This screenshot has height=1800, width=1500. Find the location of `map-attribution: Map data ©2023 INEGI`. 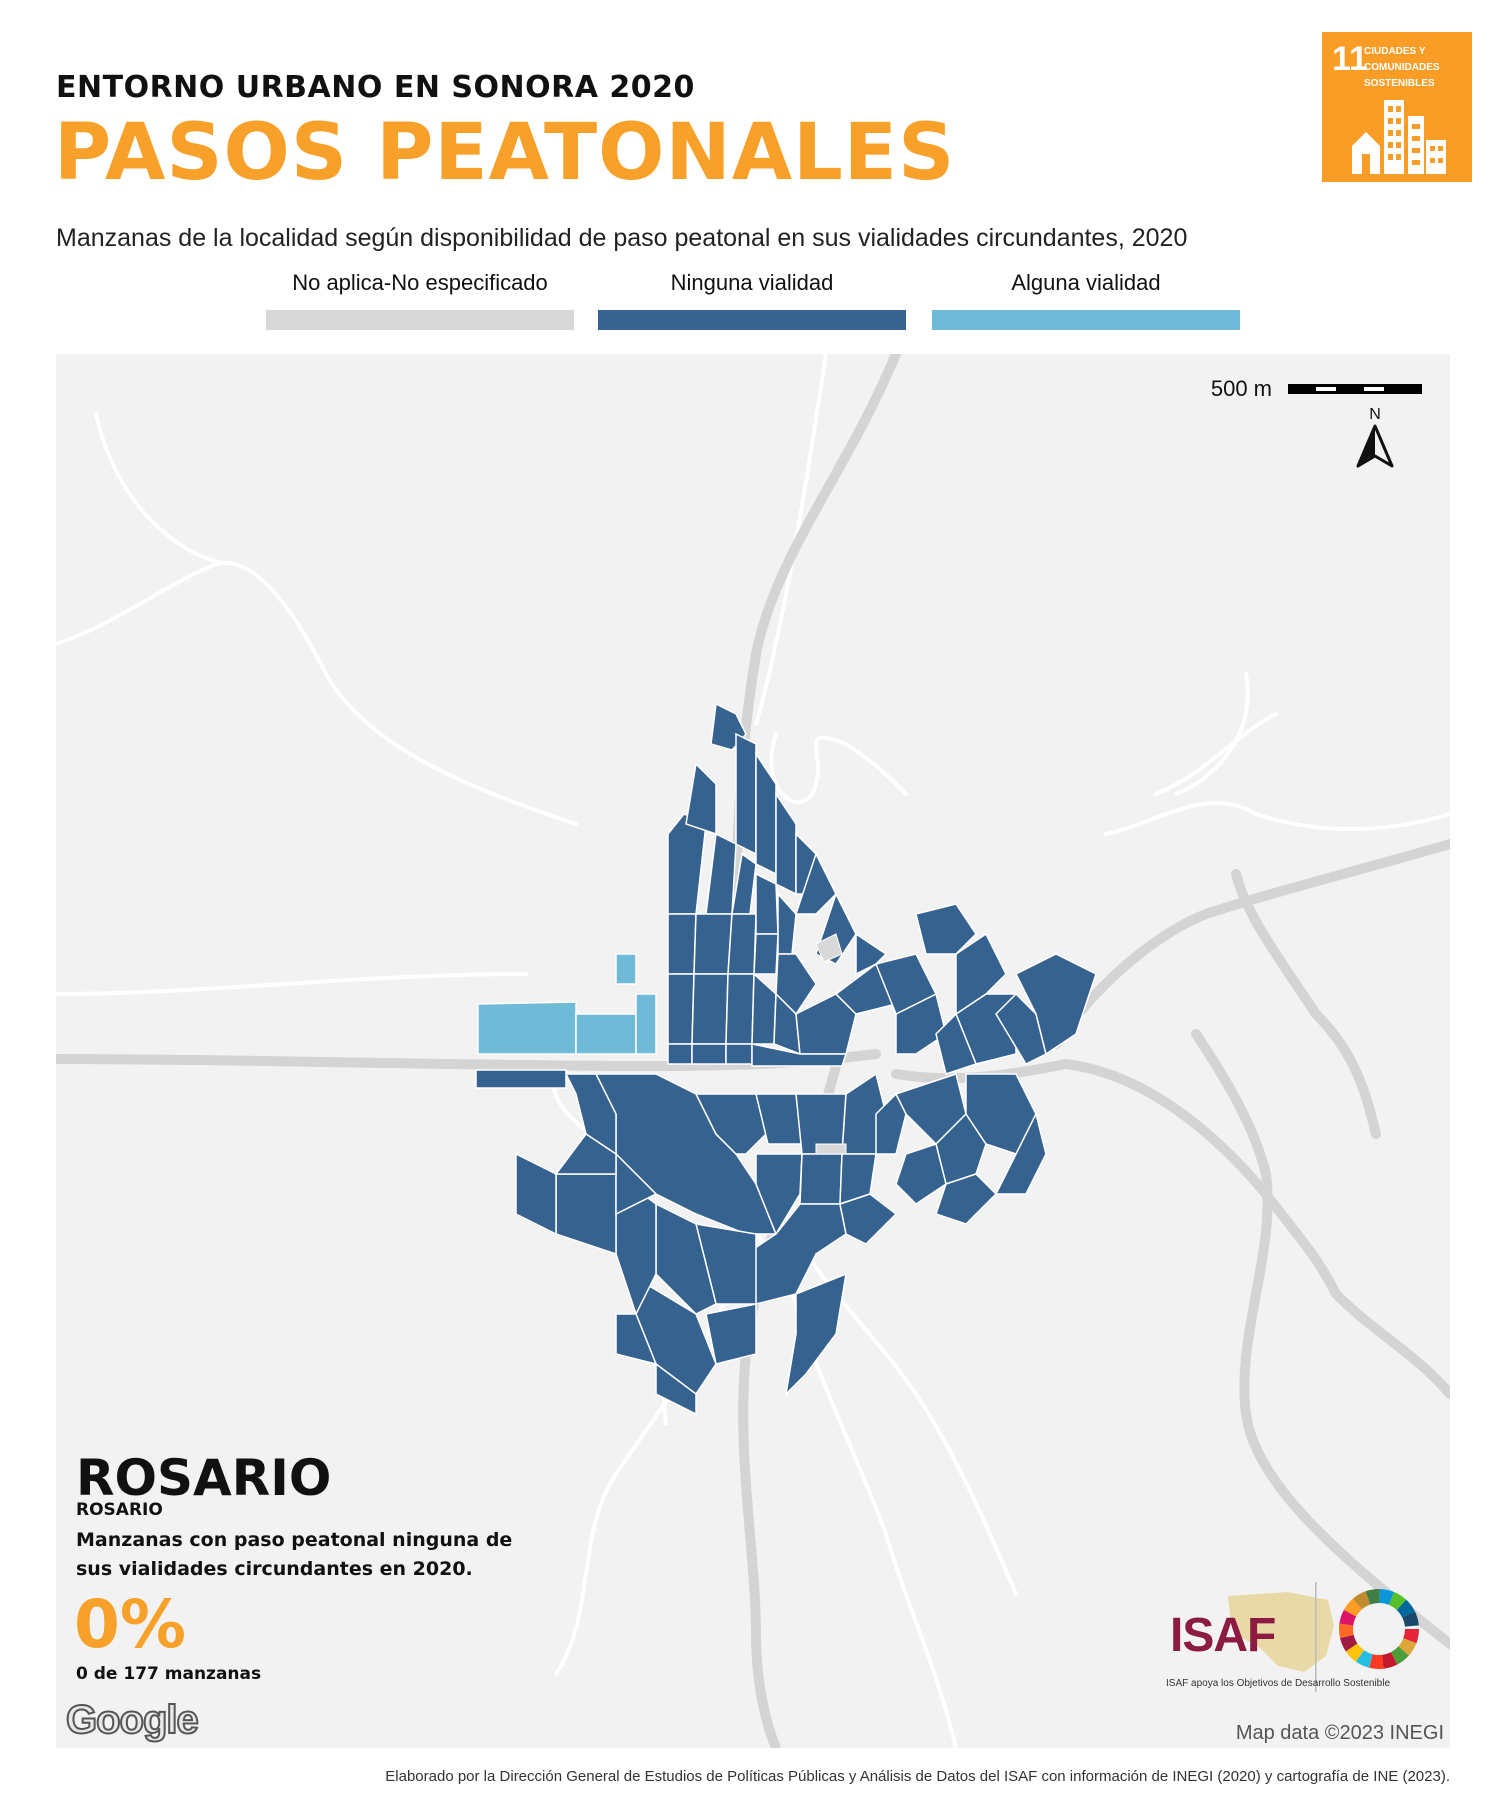

map-attribution: Map data ©2023 INEGI is located at coordinates (1339, 1733).